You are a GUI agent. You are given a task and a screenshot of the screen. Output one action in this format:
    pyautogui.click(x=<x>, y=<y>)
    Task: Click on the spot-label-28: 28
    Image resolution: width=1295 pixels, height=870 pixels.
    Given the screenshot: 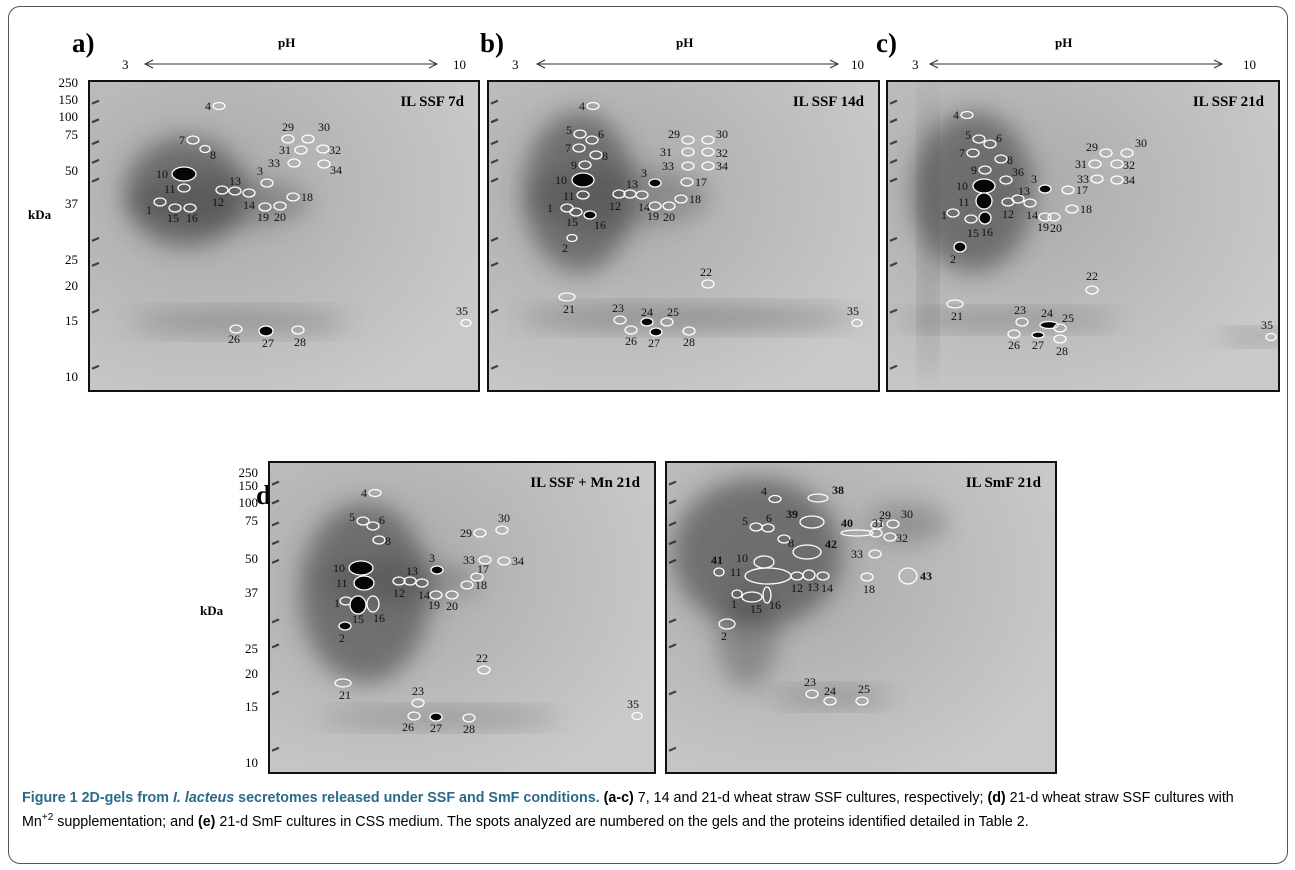 What is the action you would take?
    pyautogui.click(x=300, y=342)
    